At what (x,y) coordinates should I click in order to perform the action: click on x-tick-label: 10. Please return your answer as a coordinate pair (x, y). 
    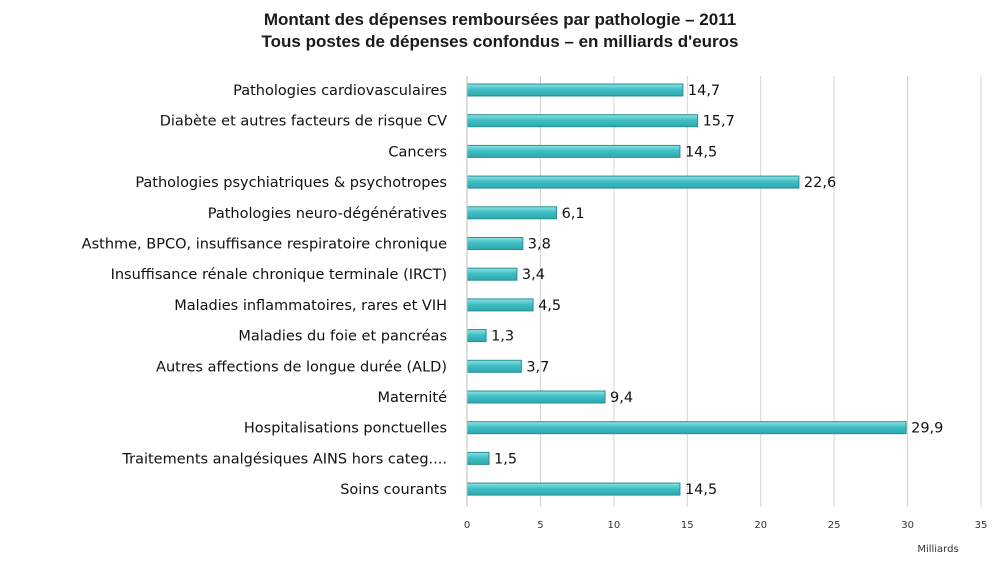
    Looking at the image, I should click on (613, 525).